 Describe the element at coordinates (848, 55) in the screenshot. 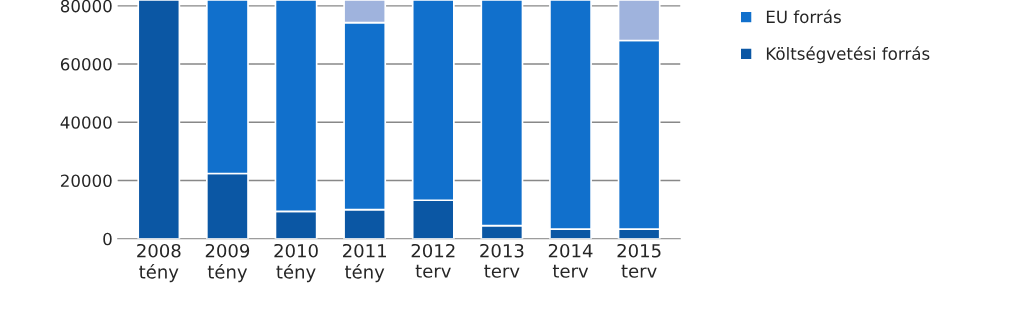

I see `legend-label: Költségvetési forrás` at that location.